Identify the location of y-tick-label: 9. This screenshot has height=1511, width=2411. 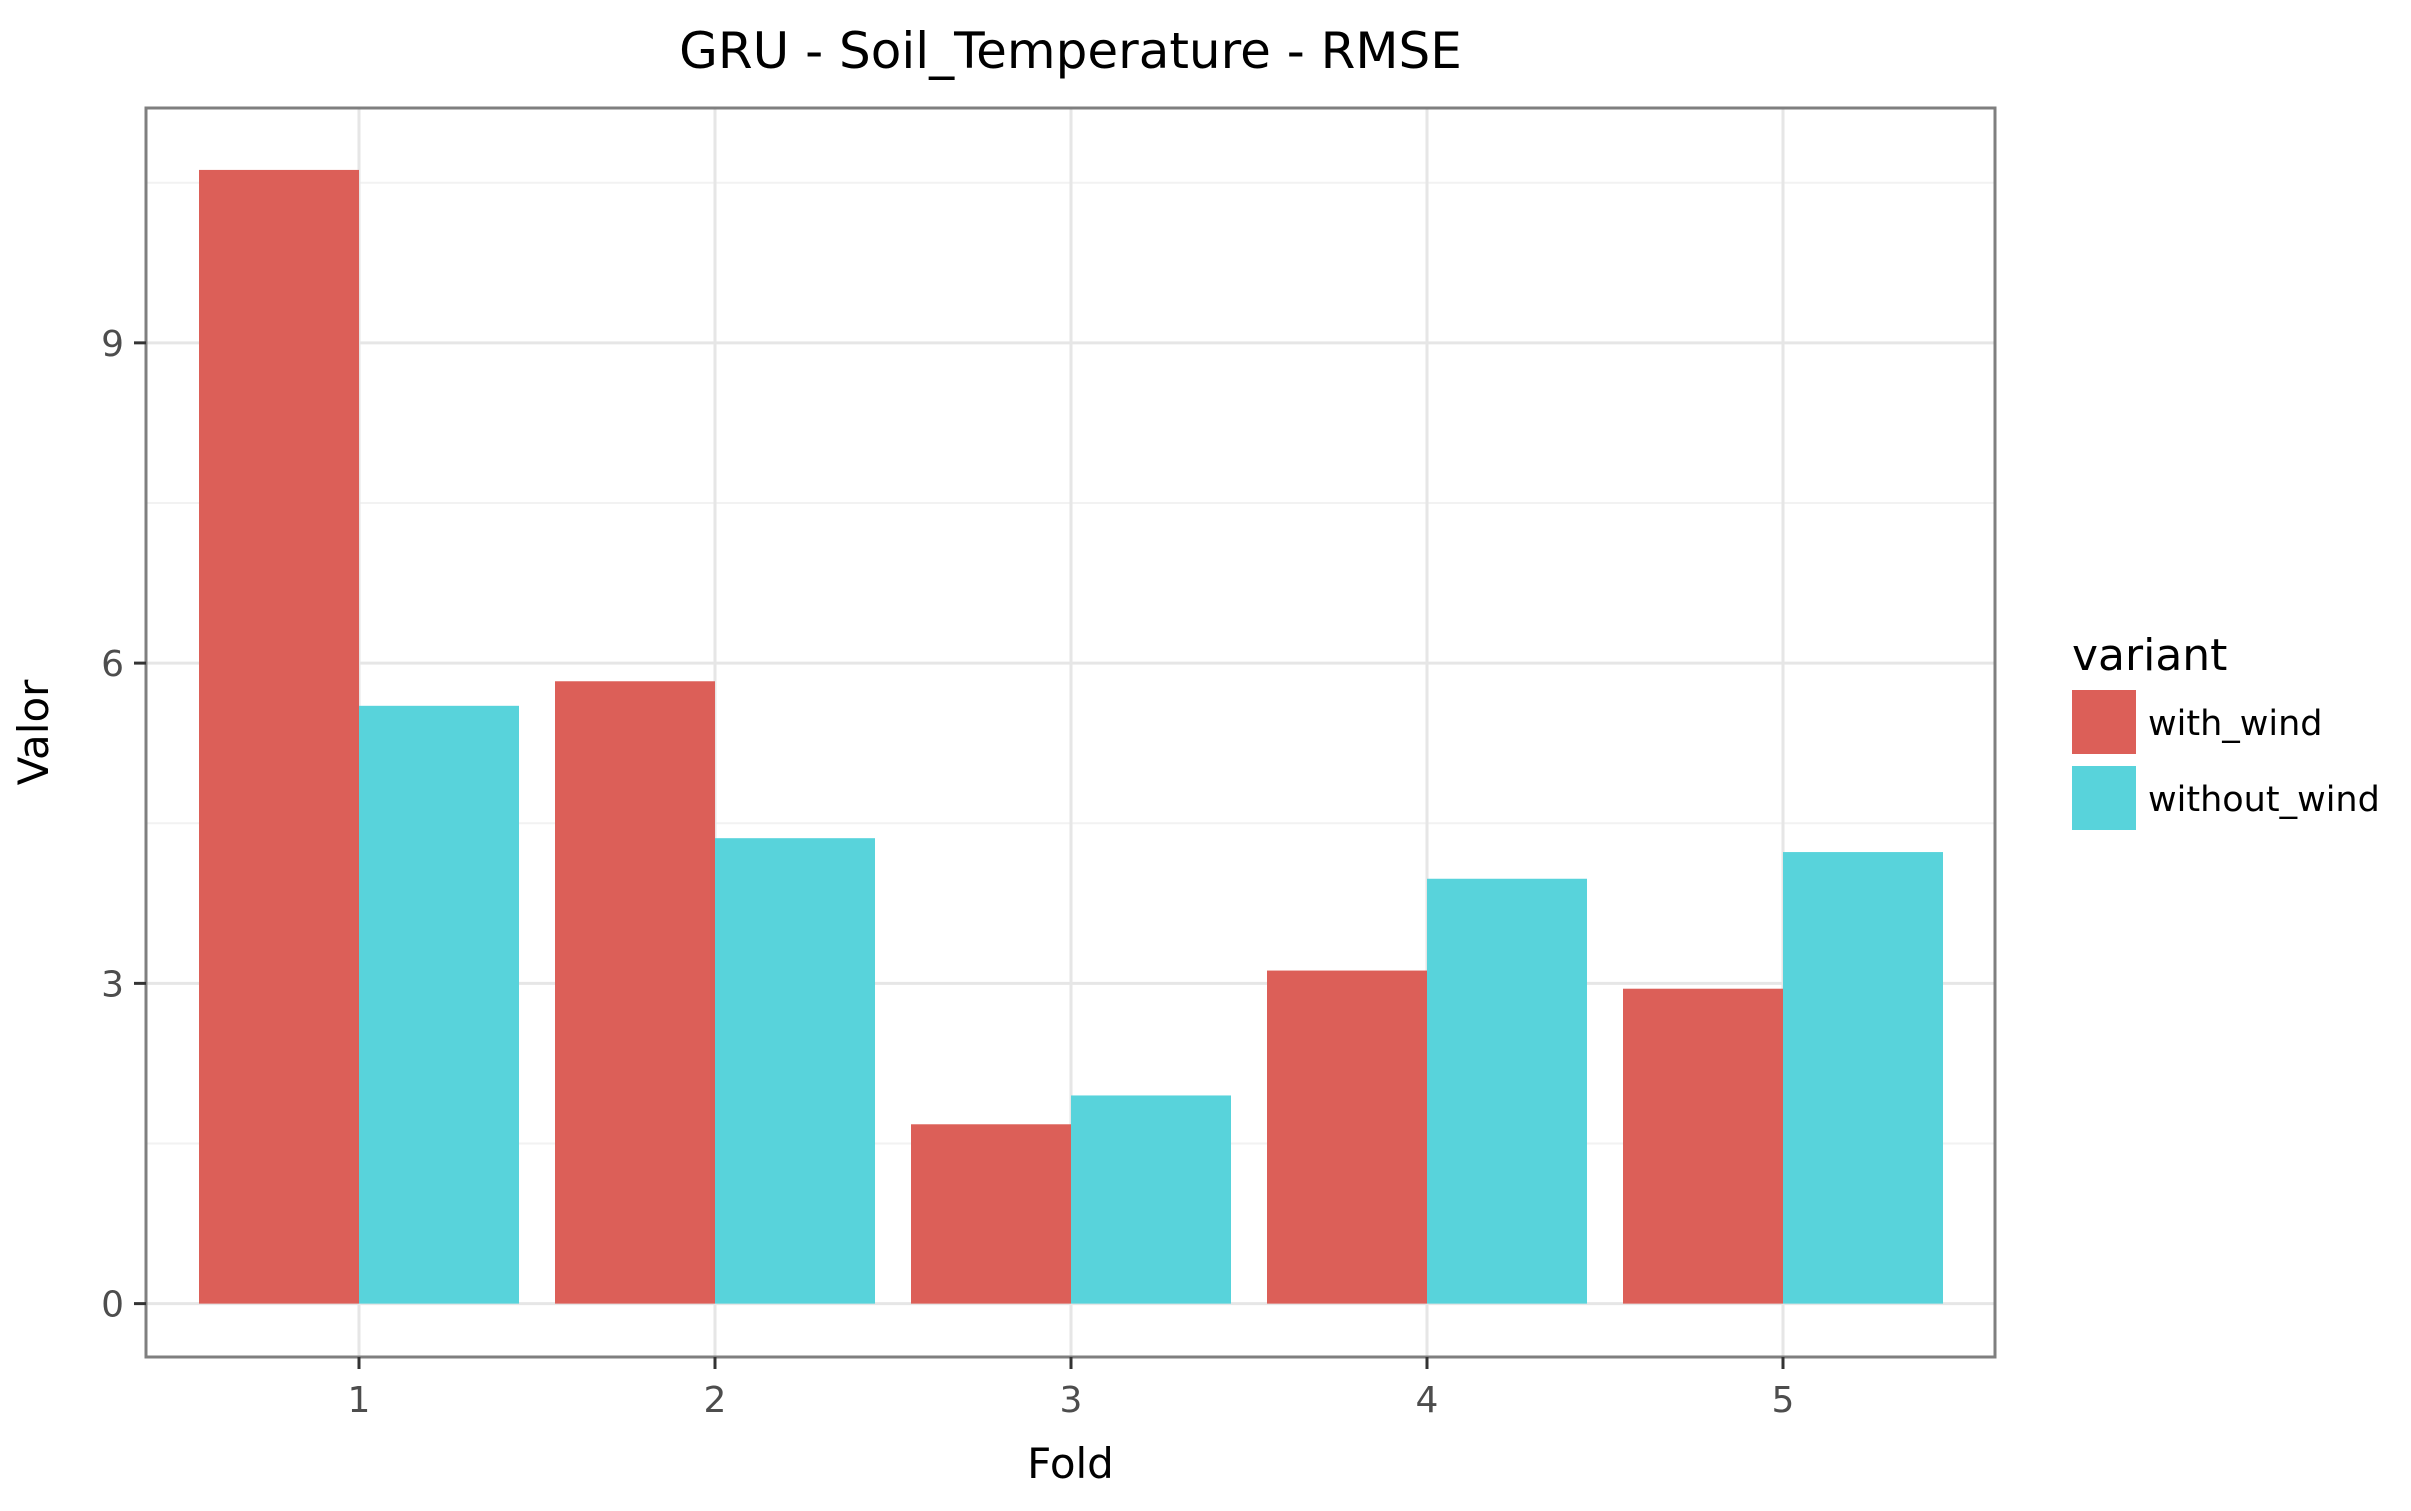
(112, 344).